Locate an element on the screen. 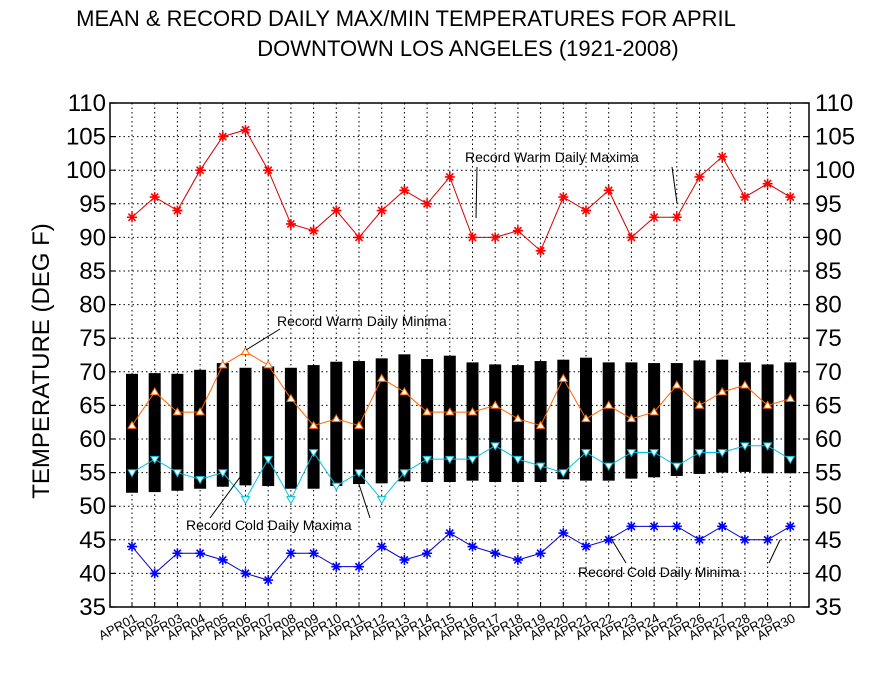 The width and height of the screenshot is (892, 678). series-1-point-apr24 is located at coordinates (654, 411).